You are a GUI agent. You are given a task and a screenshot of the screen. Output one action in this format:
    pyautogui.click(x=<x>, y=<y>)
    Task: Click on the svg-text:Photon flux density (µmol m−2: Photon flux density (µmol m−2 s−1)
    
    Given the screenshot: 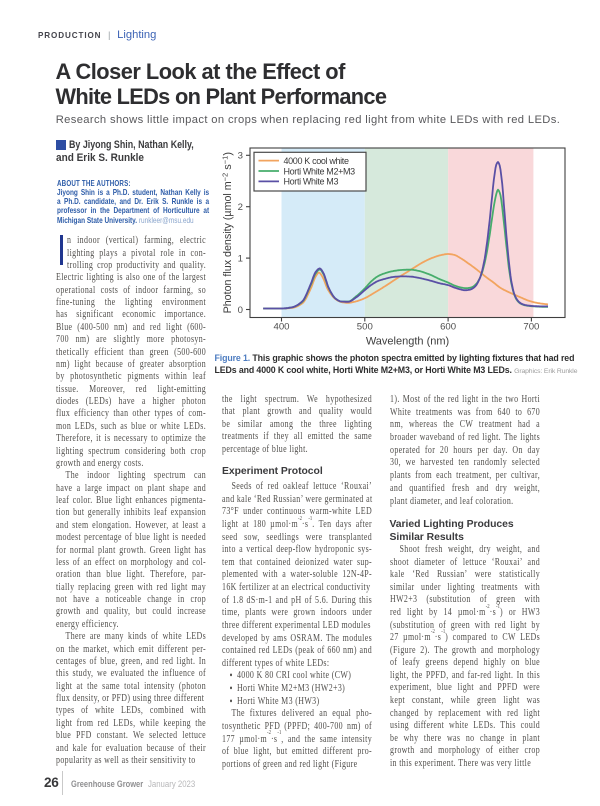 What is the action you would take?
    pyautogui.click(x=227, y=232)
    